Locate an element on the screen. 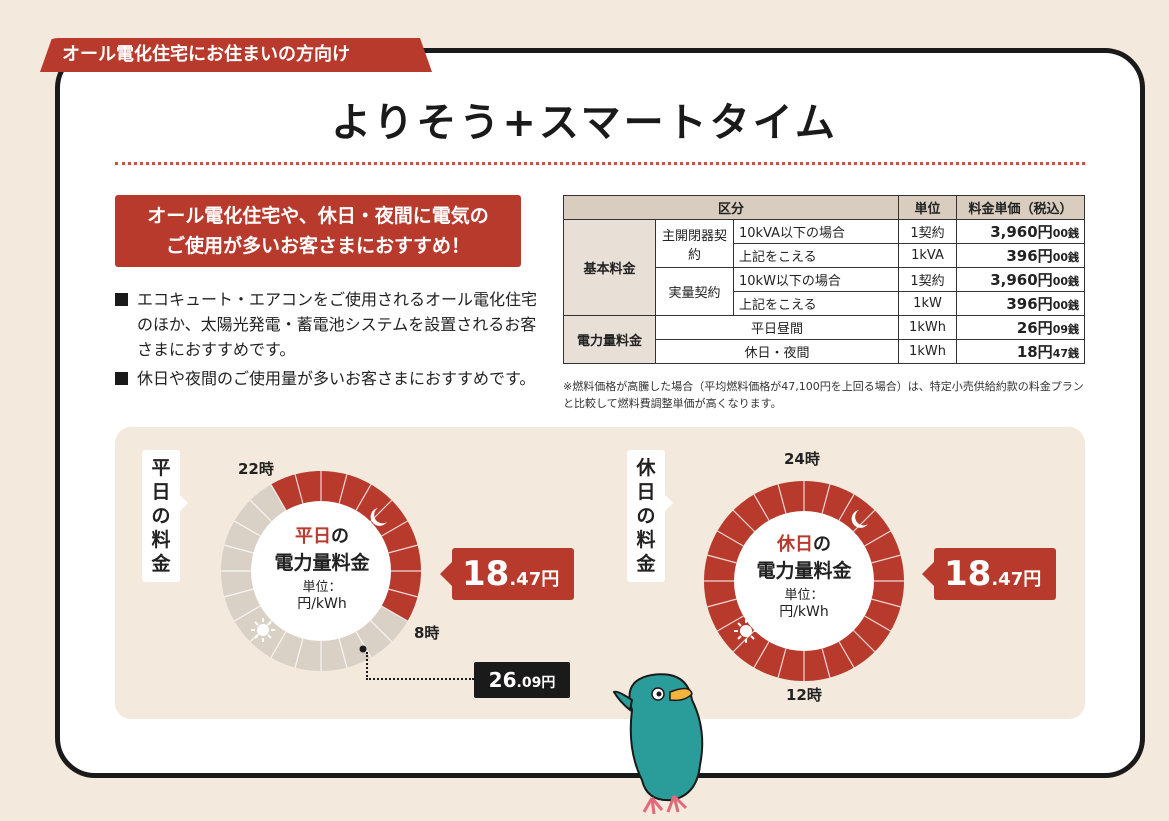  holiday-dial is located at coordinates (804, 581).